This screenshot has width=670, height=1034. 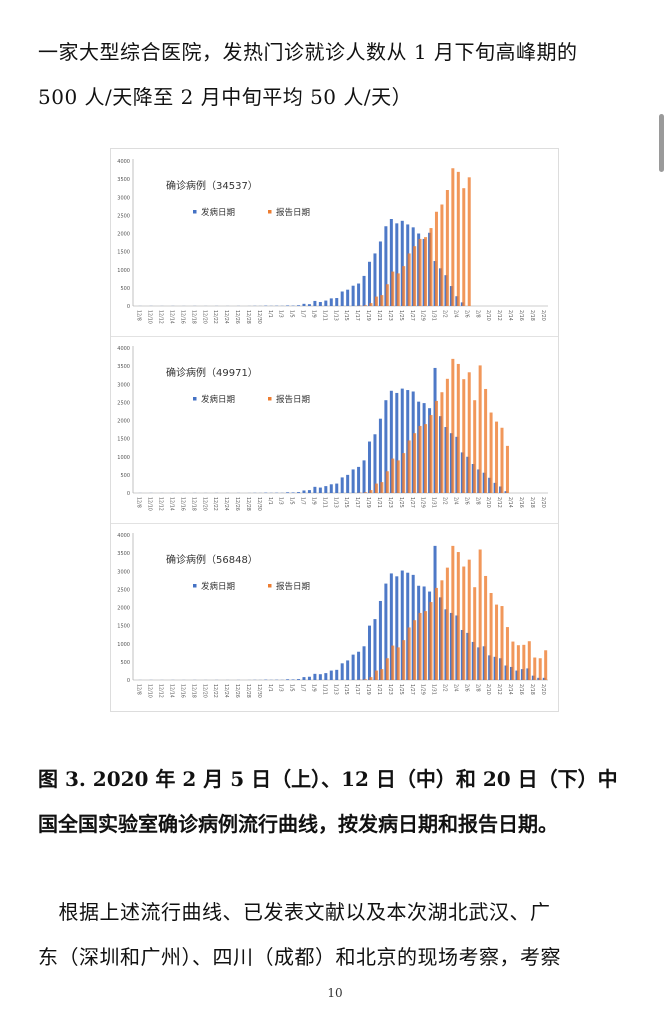 What do you see at coordinates (237, 504) in the screenshot?
I see `x-tick-label: 12/26` at bounding box center [237, 504].